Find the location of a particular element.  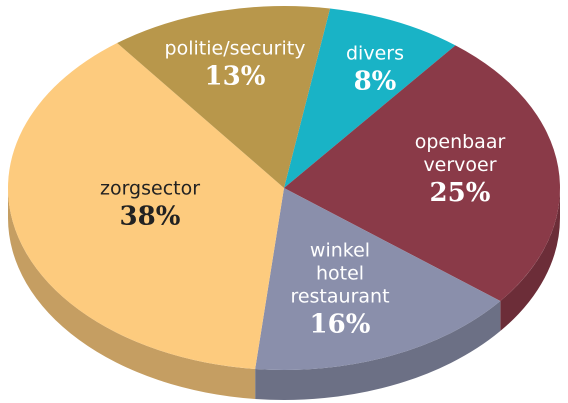

slice-label: zorgsector 38% is located at coordinates (150, 205).